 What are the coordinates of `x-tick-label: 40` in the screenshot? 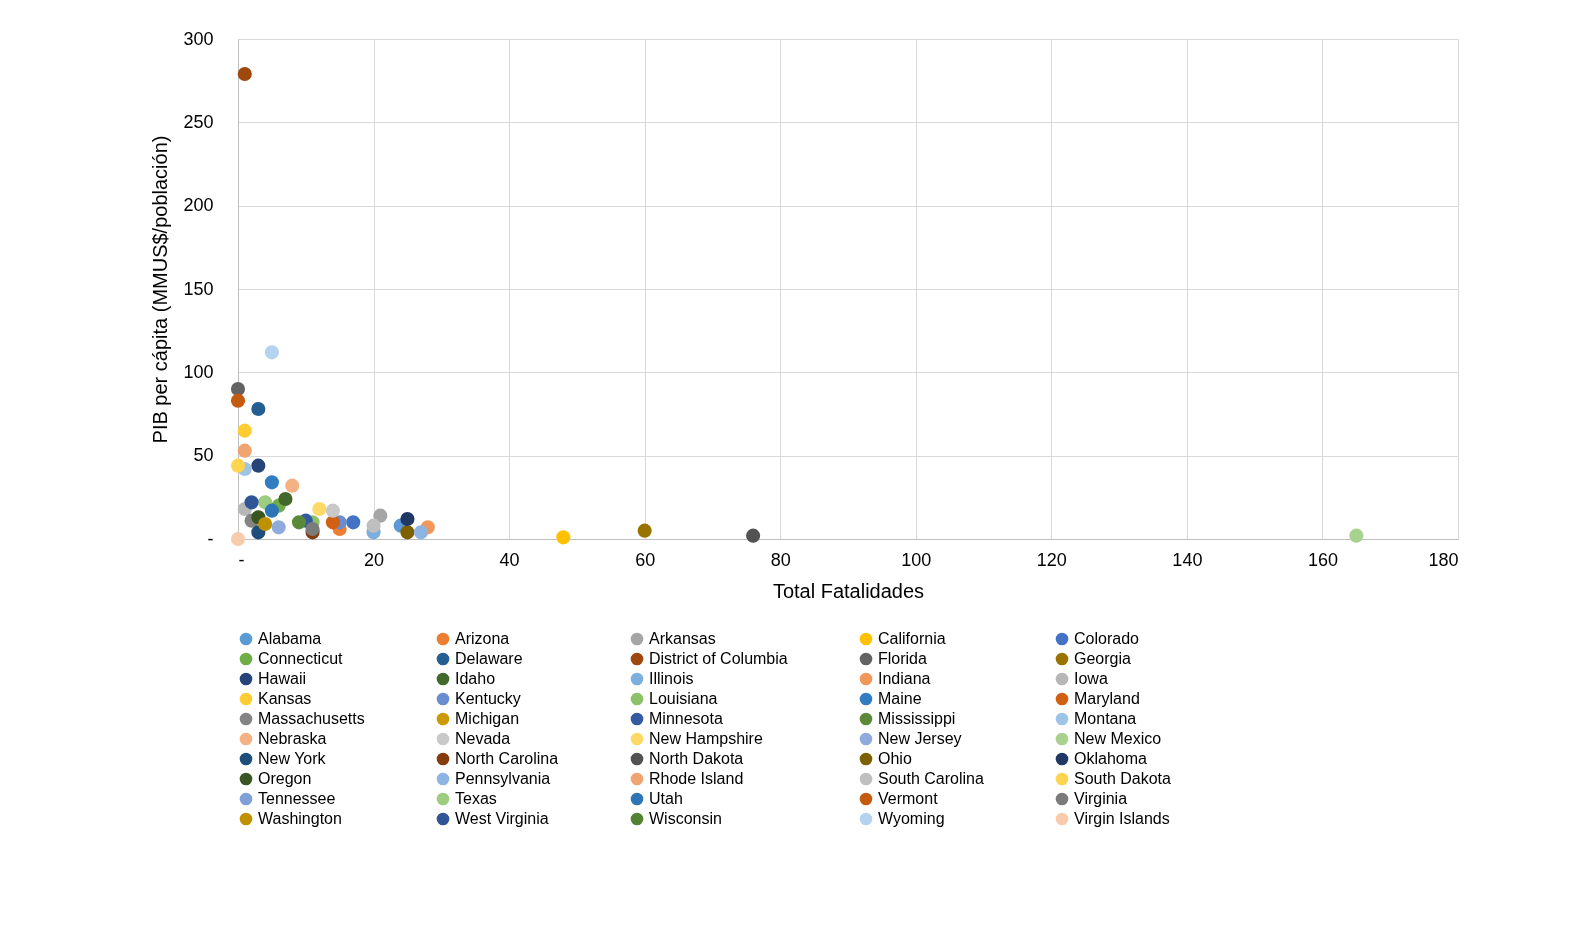 It's located at (509, 559).